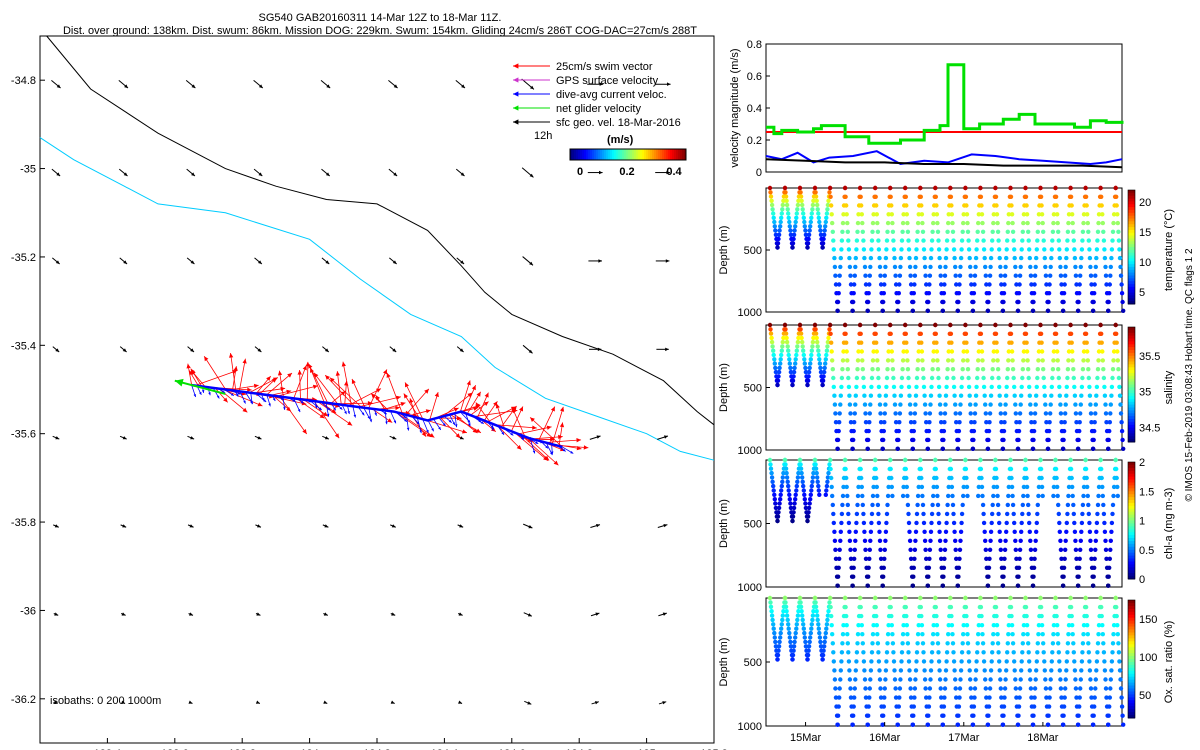 This screenshot has height=750, width=1200. Describe the element at coordinates (806, 738) in the screenshot. I see `date-tick-label: 15Mar` at that location.